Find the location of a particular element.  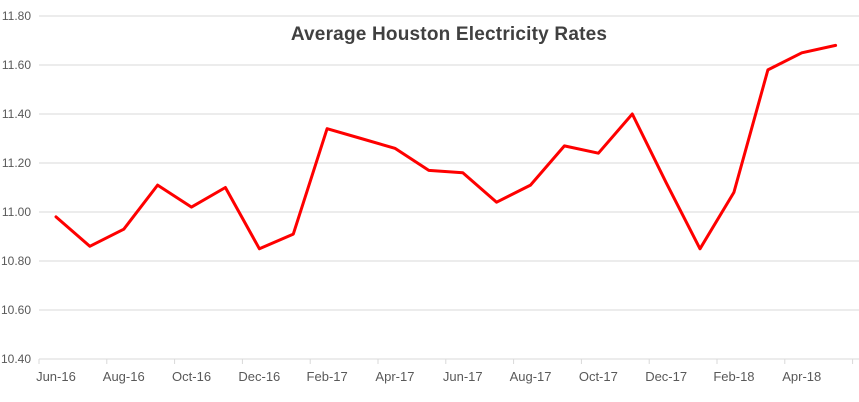

x-axis-label: Apr-18 is located at coordinates (801, 376).